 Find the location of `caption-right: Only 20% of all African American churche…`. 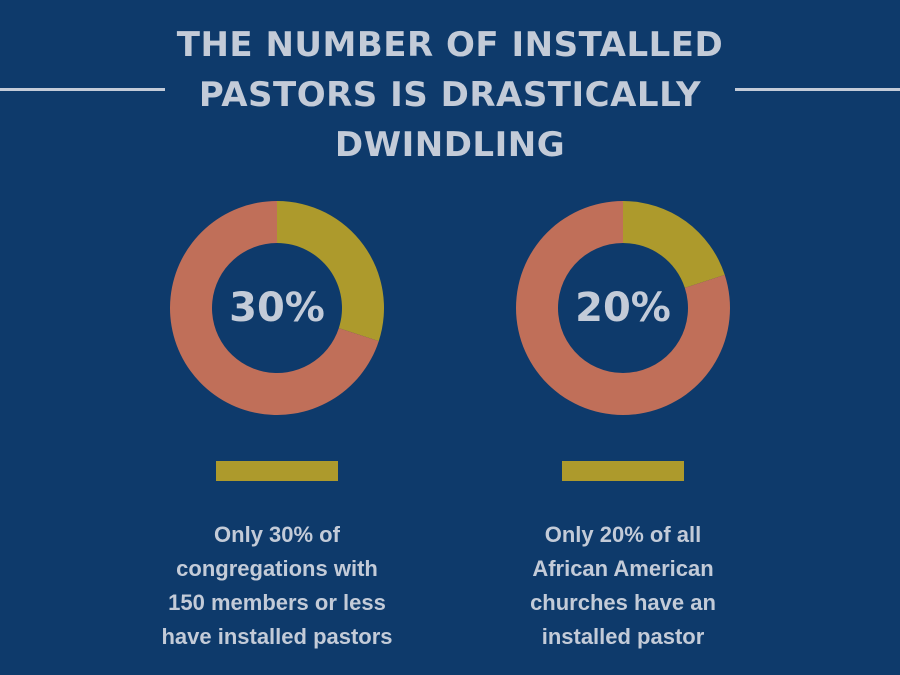

caption-right: Only 20% of all African American churche… is located at coordinates (623, 585).